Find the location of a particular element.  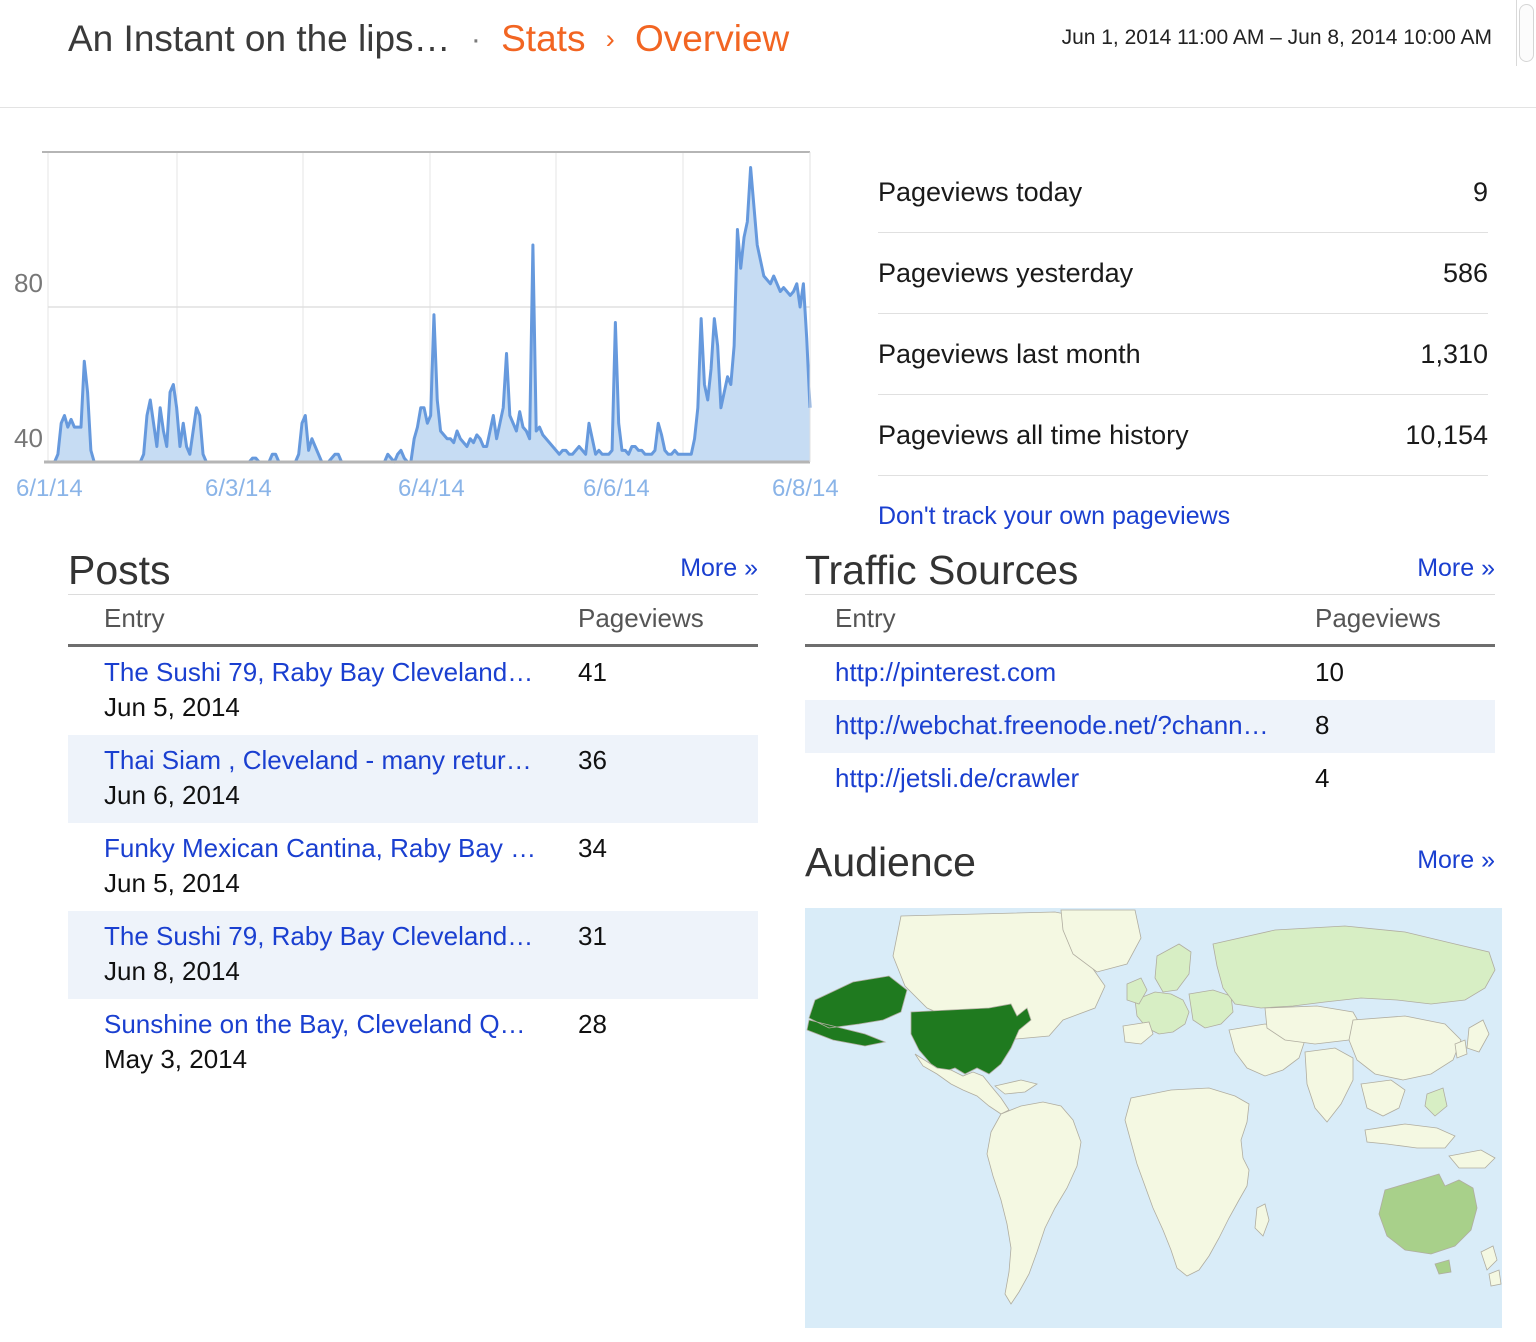

posts-col-entry: Entry is located at coordinates (323, 620).